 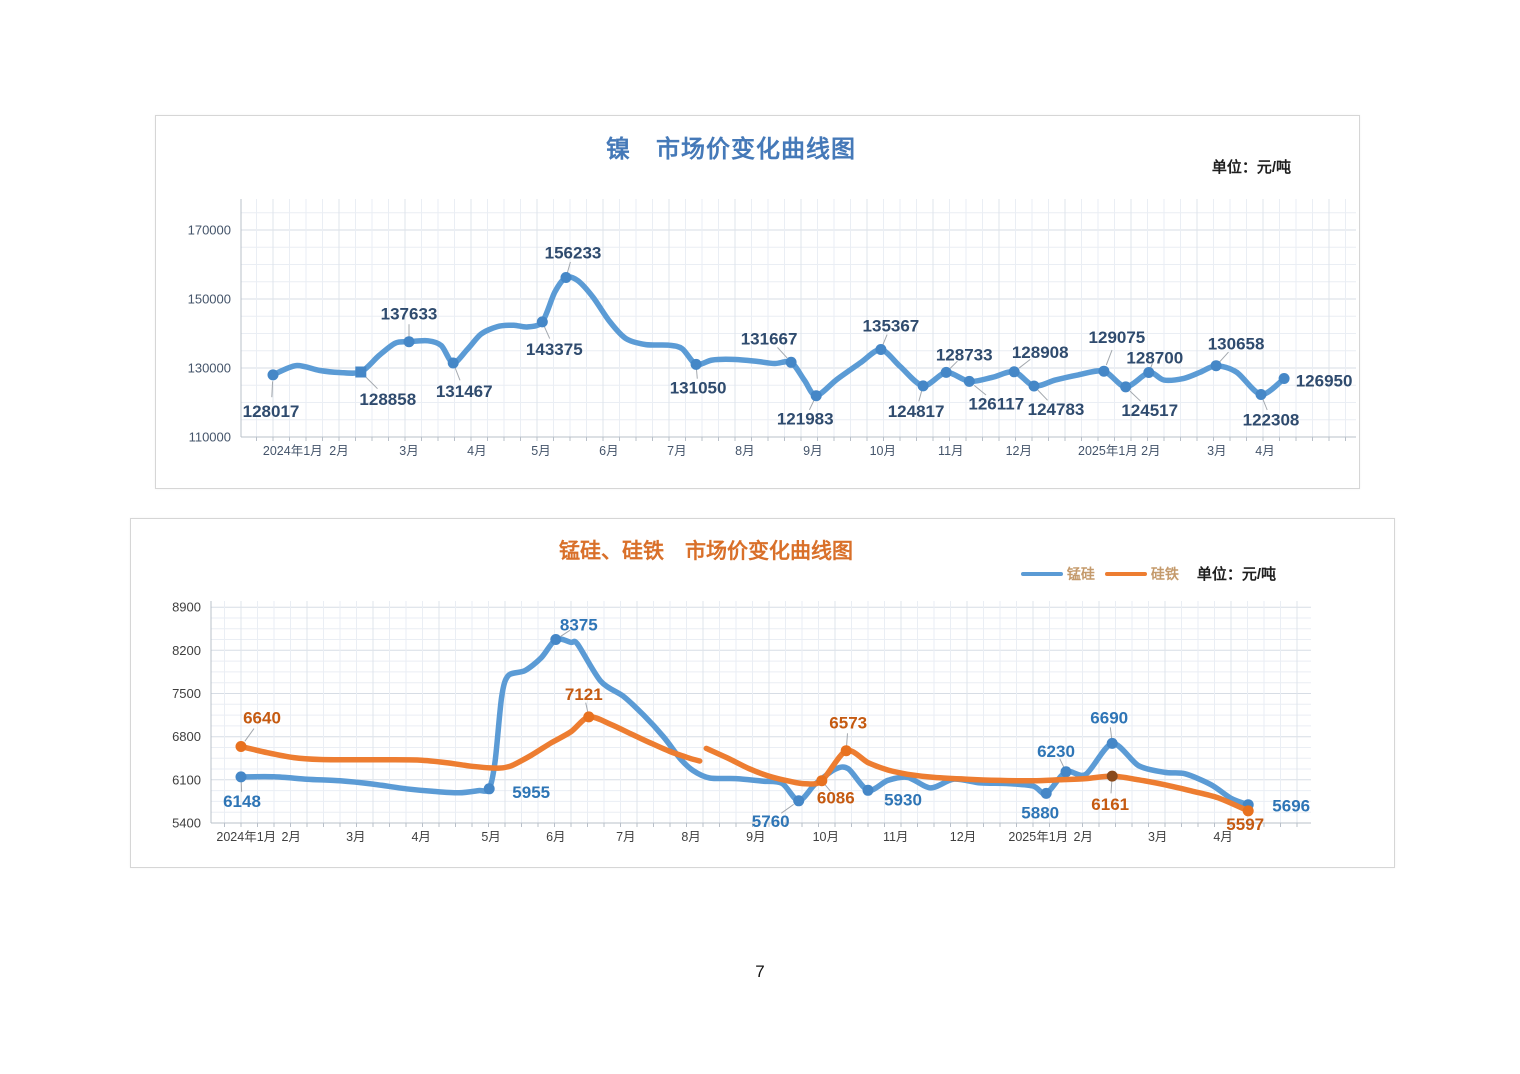 What do you see at coordinates (903, 799) in the screenshot?
I see `data-point-label: 5930` at bounding box center [903, 799].